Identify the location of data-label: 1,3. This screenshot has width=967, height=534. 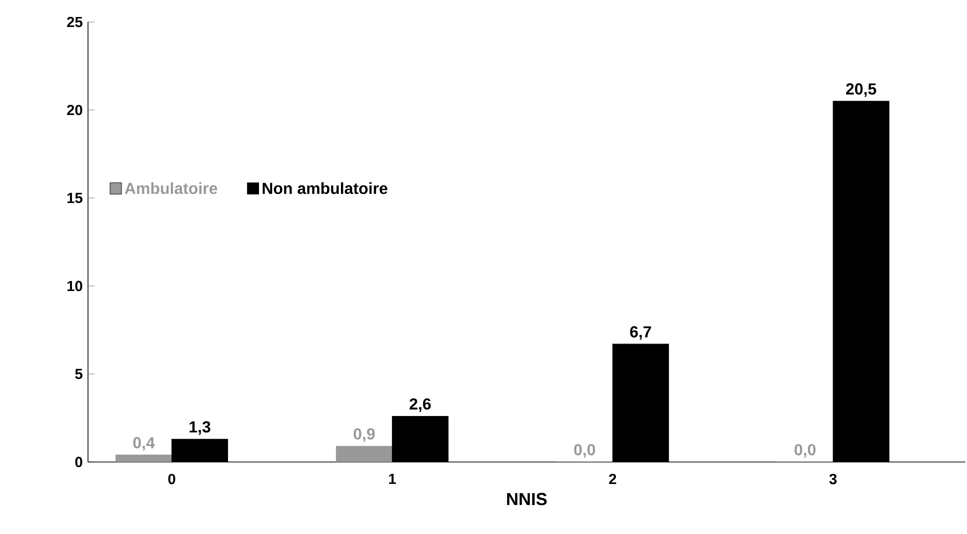
(200, 428).